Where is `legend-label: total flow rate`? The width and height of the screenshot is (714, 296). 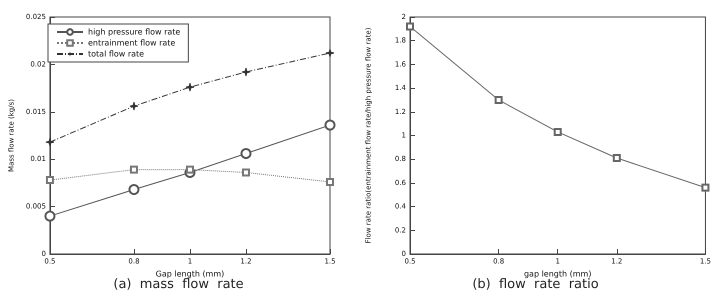
legend-label: total flow rate is located at coordinates (116, 54).